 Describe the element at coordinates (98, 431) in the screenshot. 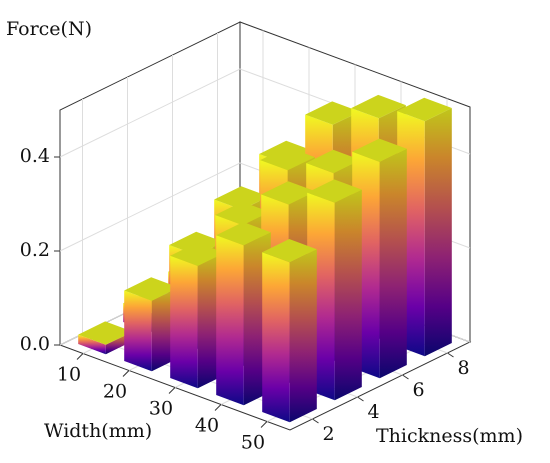

I see `x-axis-title: Width(mm)` at that location.